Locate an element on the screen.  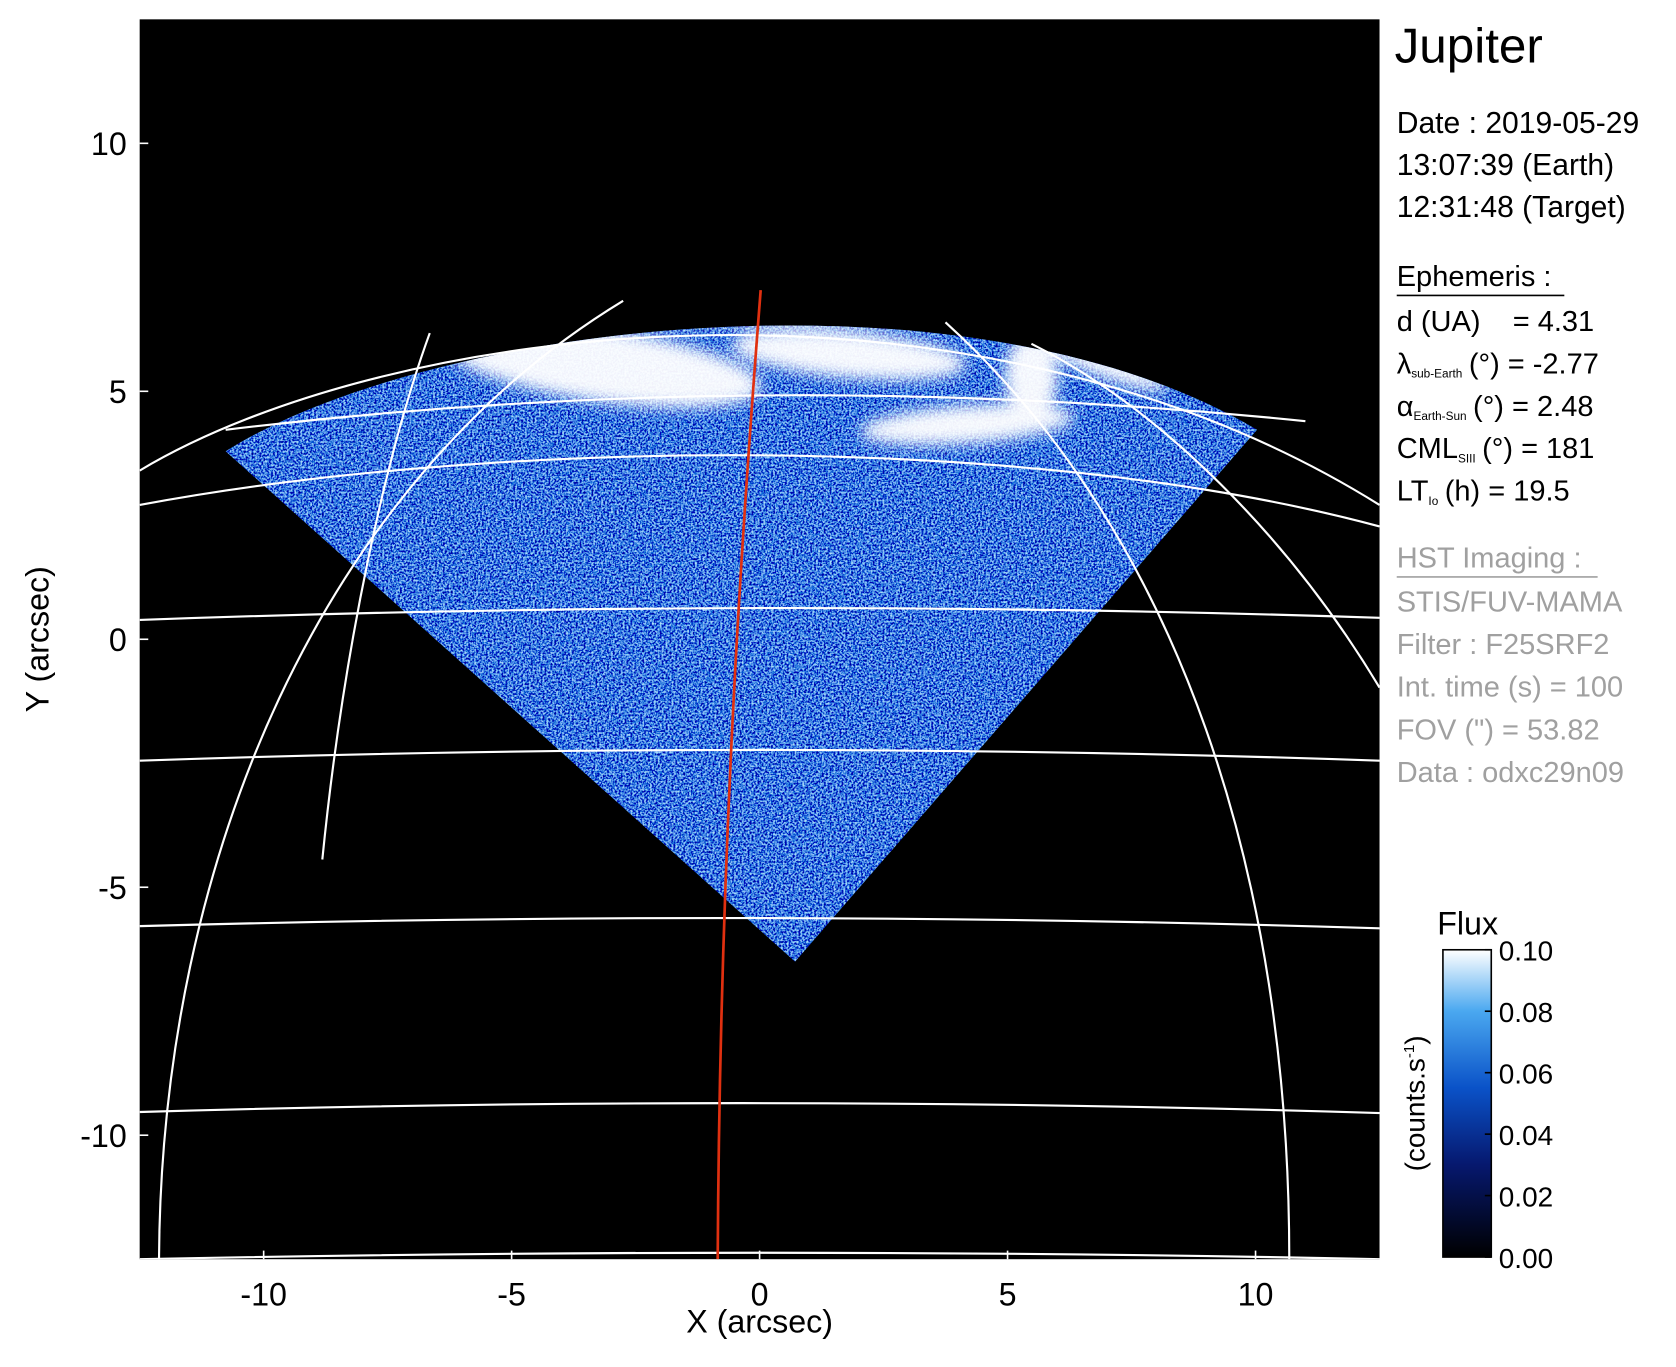
x-tick-label: -5 is located at coordinates (511, 1294).